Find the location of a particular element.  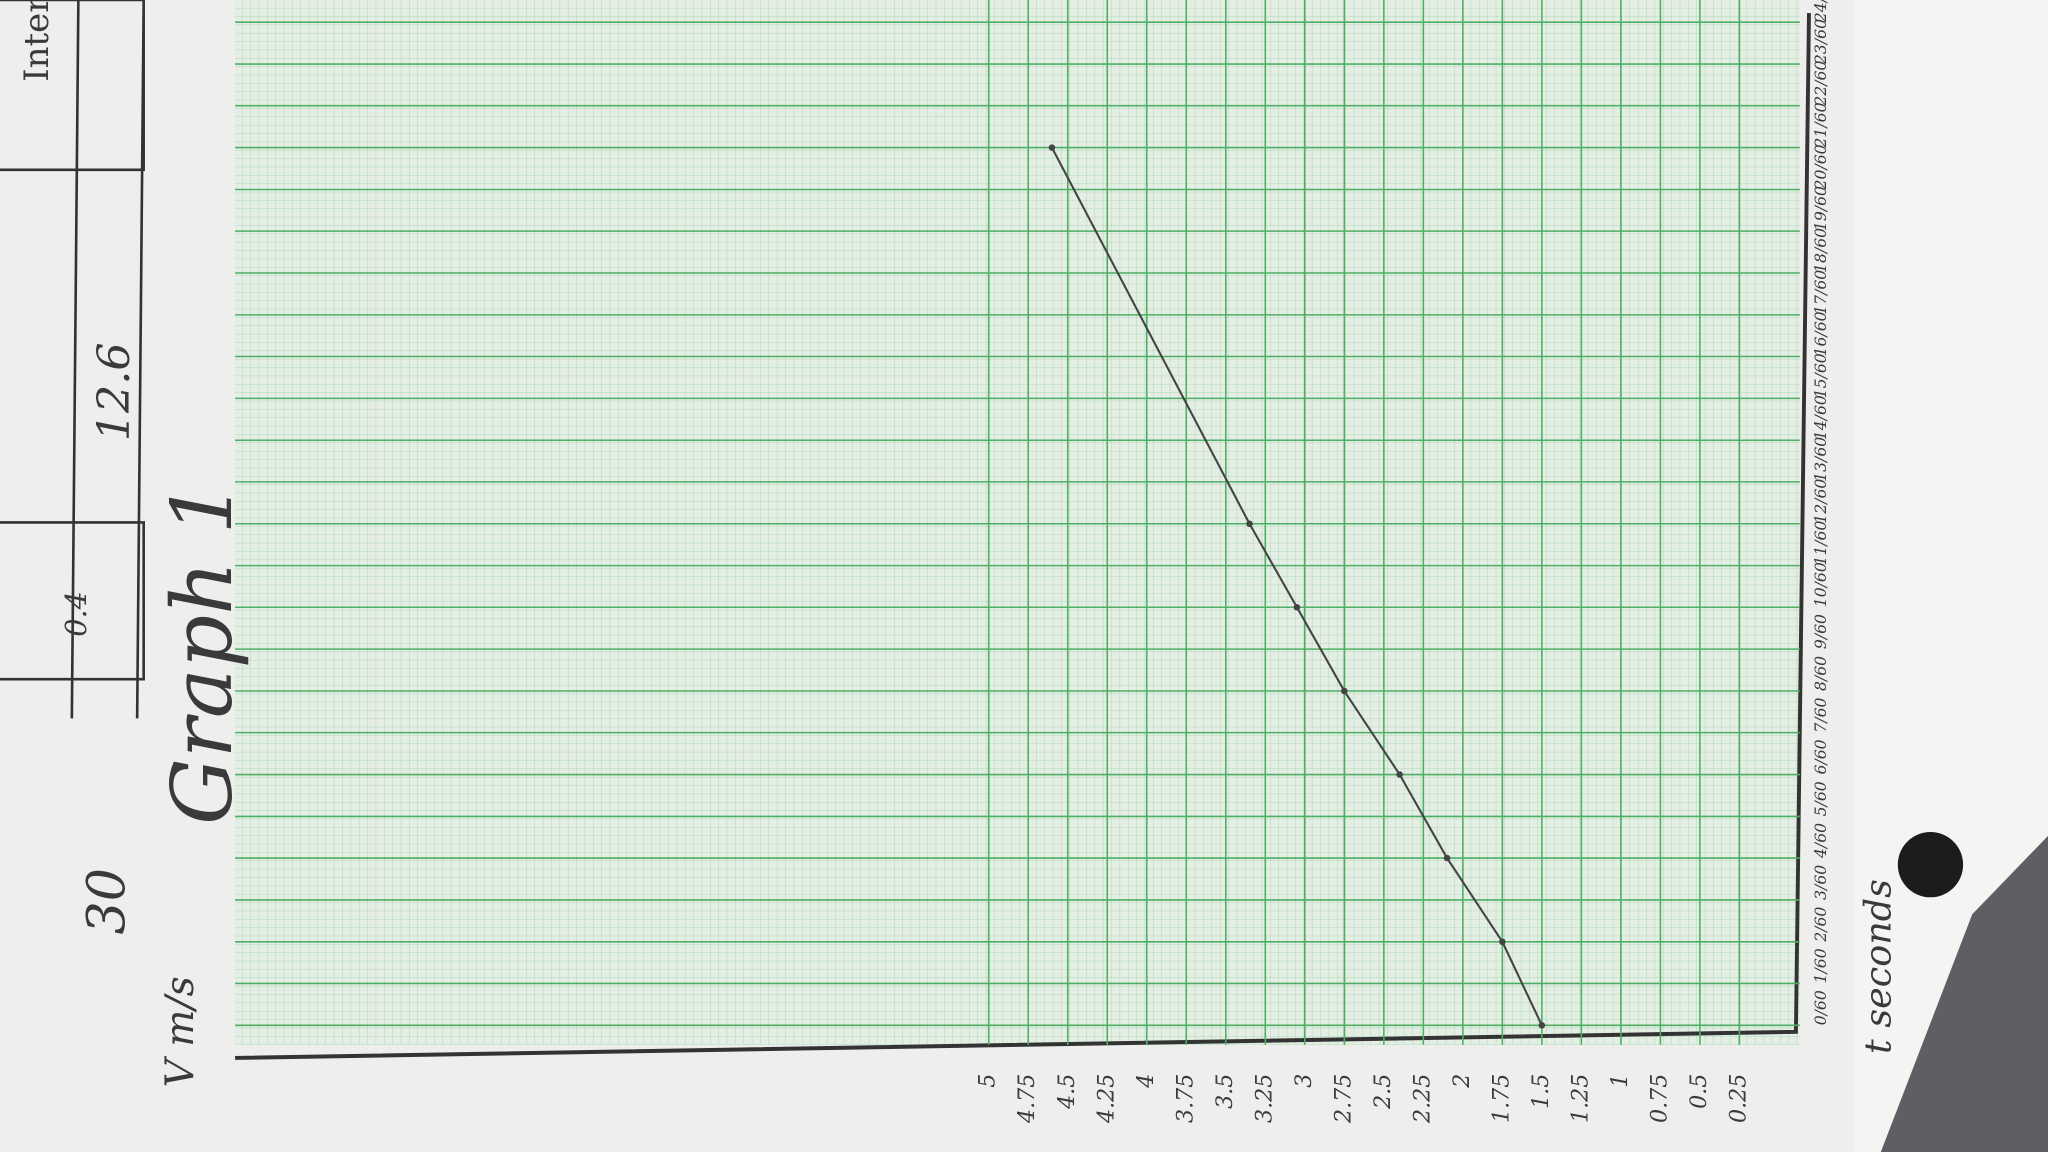

x-tick-label: 23/60 is located at coordinates (1820, 42).